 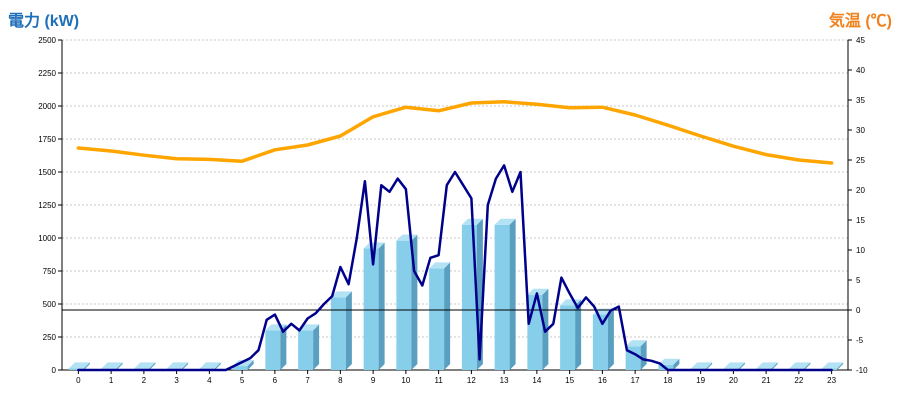 I want to click on right-tick-label: -10, so click(x=862, y=370).